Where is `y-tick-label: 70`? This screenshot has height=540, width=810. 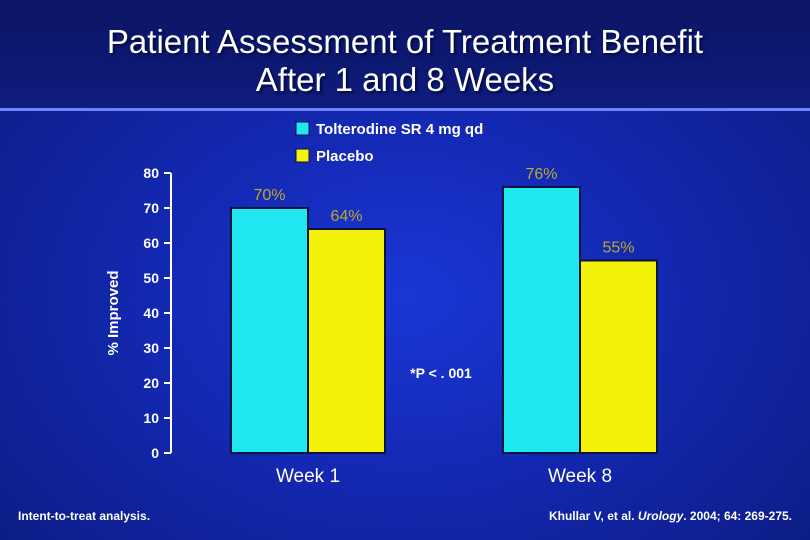 y-tick-label: 70 is located at coordinates (151, 208).